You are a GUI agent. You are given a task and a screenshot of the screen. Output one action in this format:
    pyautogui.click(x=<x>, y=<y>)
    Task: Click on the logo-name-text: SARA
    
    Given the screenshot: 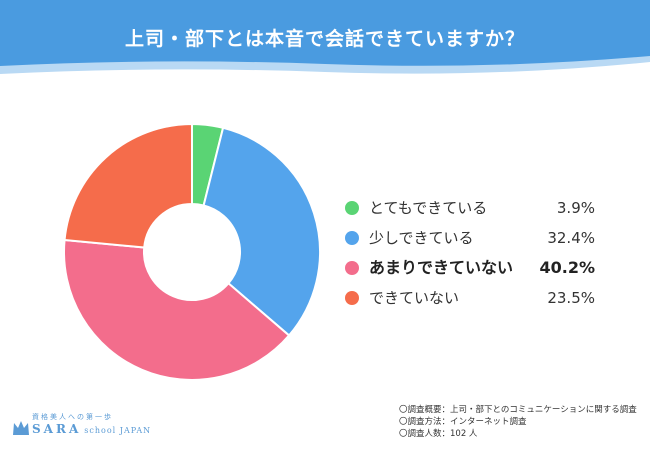 What is the action you would take?
    pyautogui.click(x=57, y=429)
    